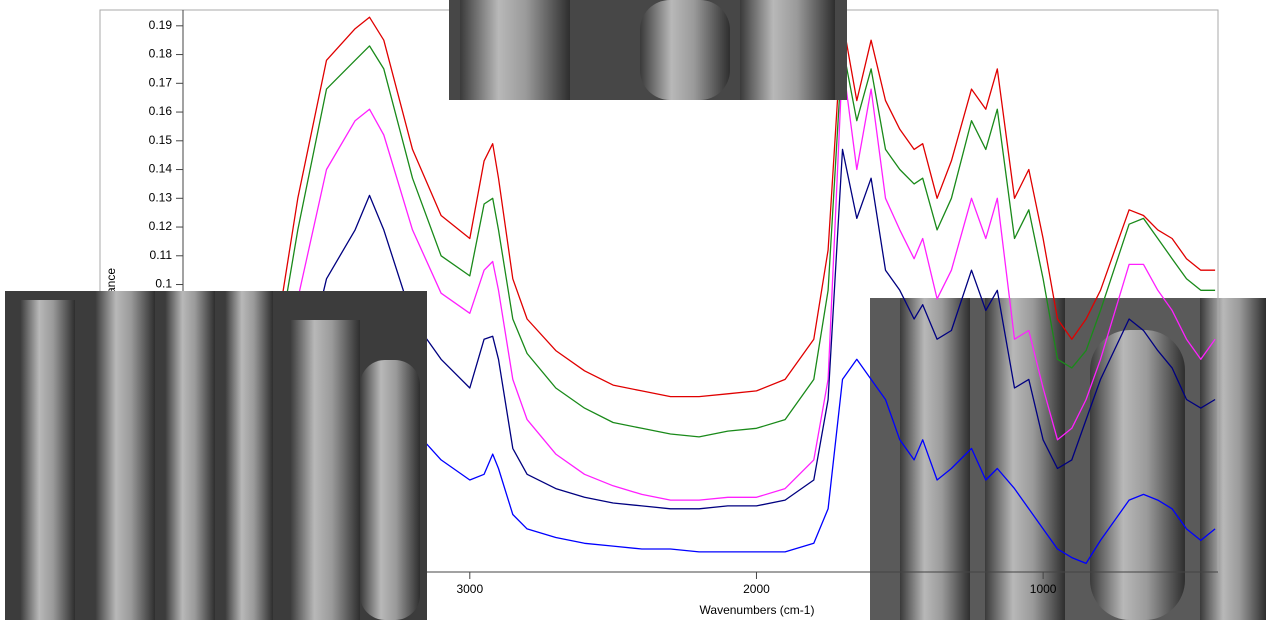  What do you see at coordinates (161, 255) in the screenshot?
I see `y-tick-label: 0.11` at bounding box center [161, 255].